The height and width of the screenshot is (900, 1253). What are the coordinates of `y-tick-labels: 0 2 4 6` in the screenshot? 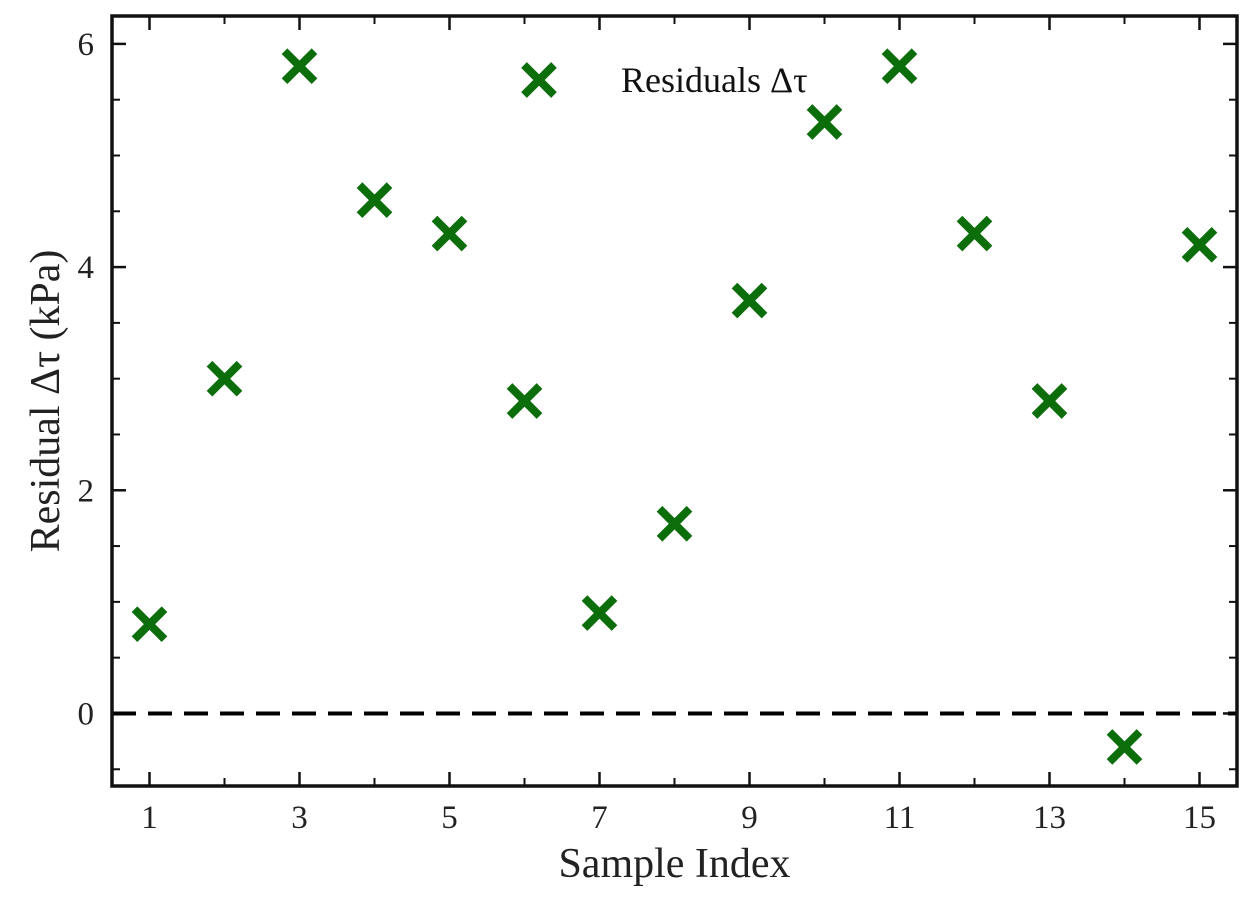 It's located at (86, 380).